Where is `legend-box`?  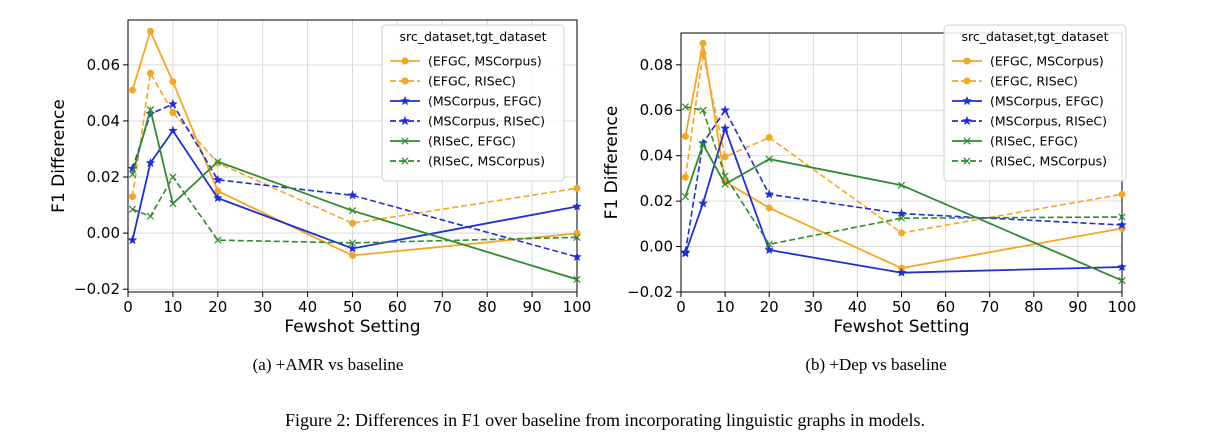
legend-box is located at coordinates (1035, 103).